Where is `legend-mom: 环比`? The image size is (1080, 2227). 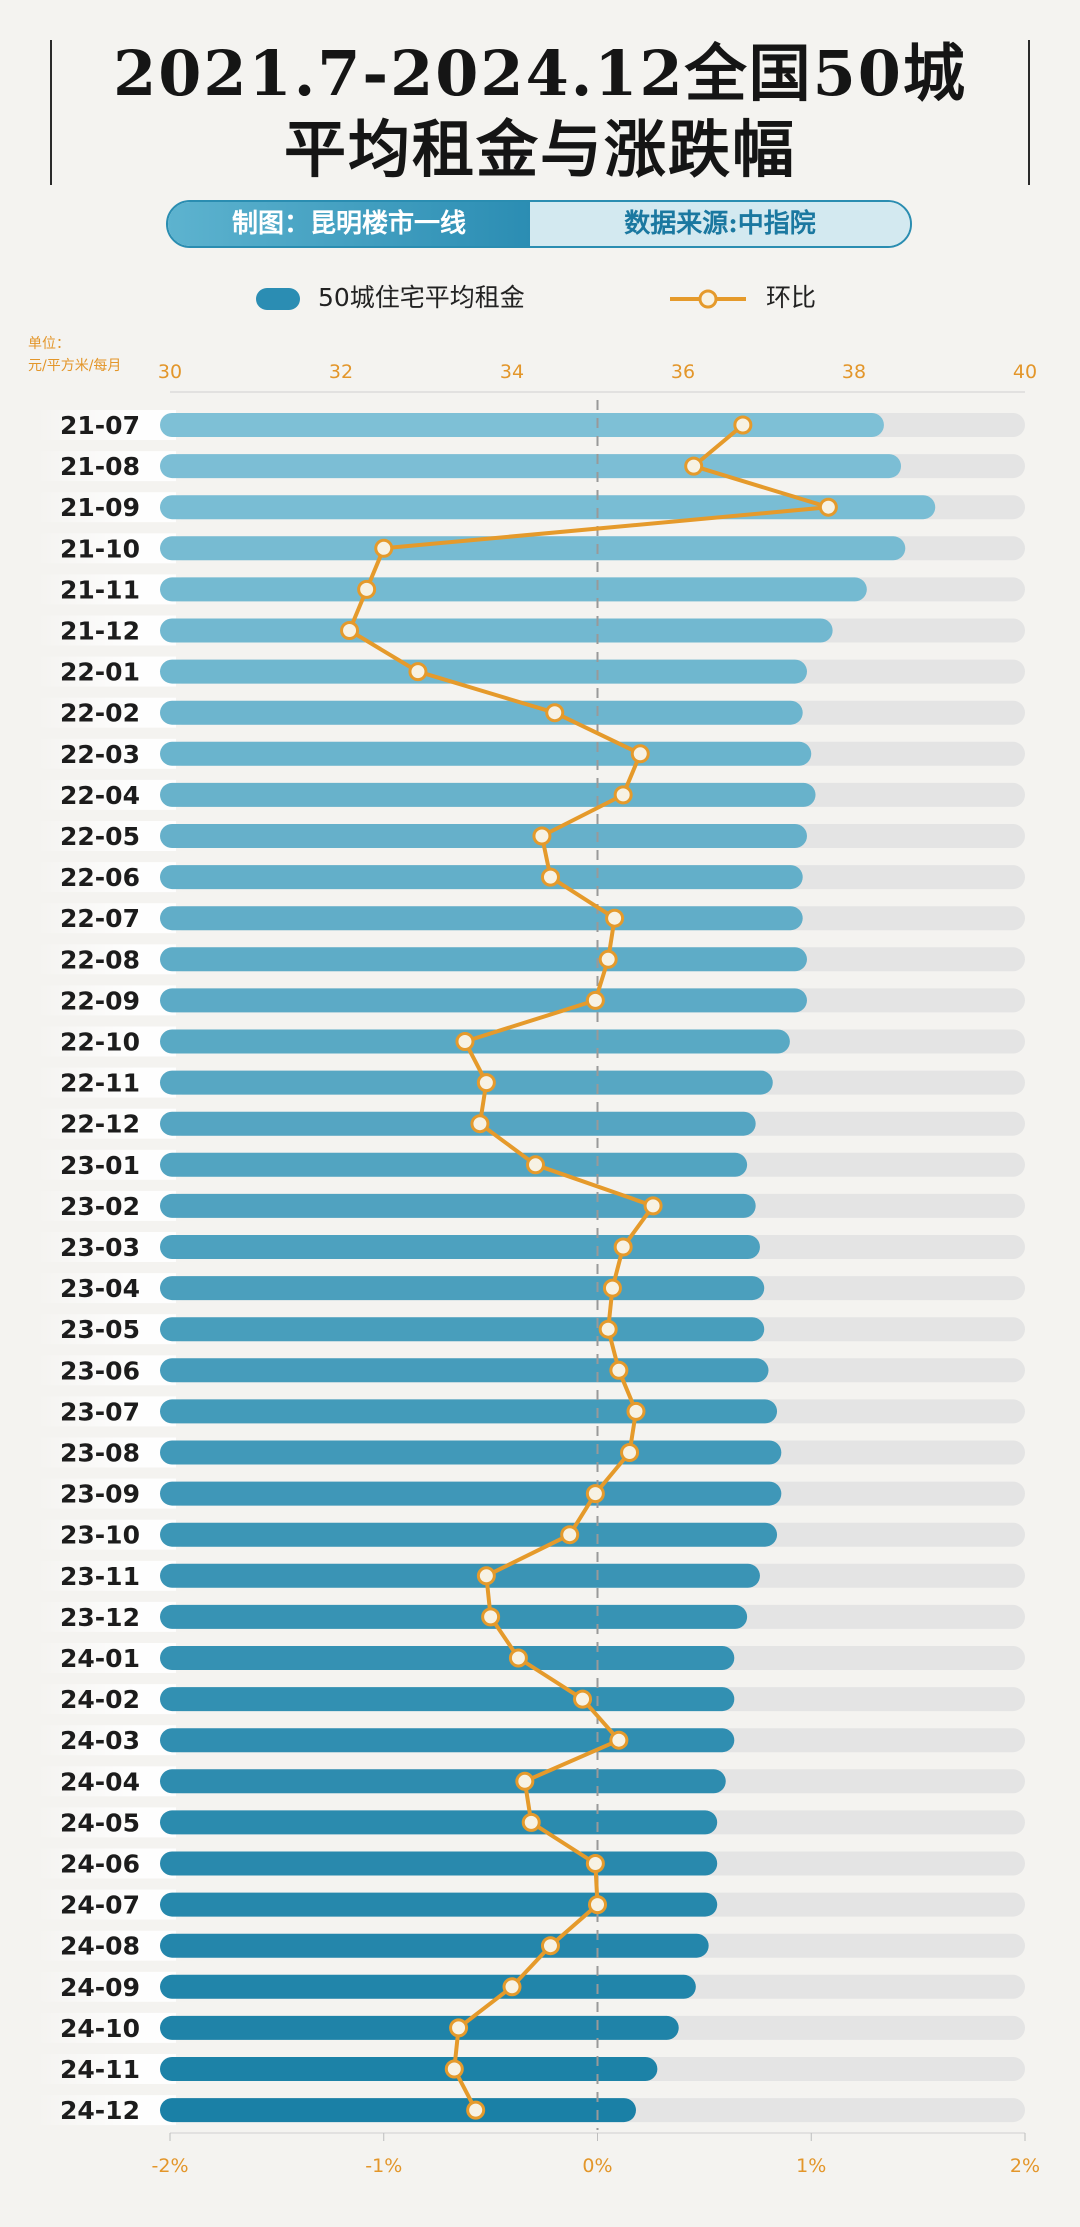 legend-mom: 环比 is located at coordinates (742, 298).